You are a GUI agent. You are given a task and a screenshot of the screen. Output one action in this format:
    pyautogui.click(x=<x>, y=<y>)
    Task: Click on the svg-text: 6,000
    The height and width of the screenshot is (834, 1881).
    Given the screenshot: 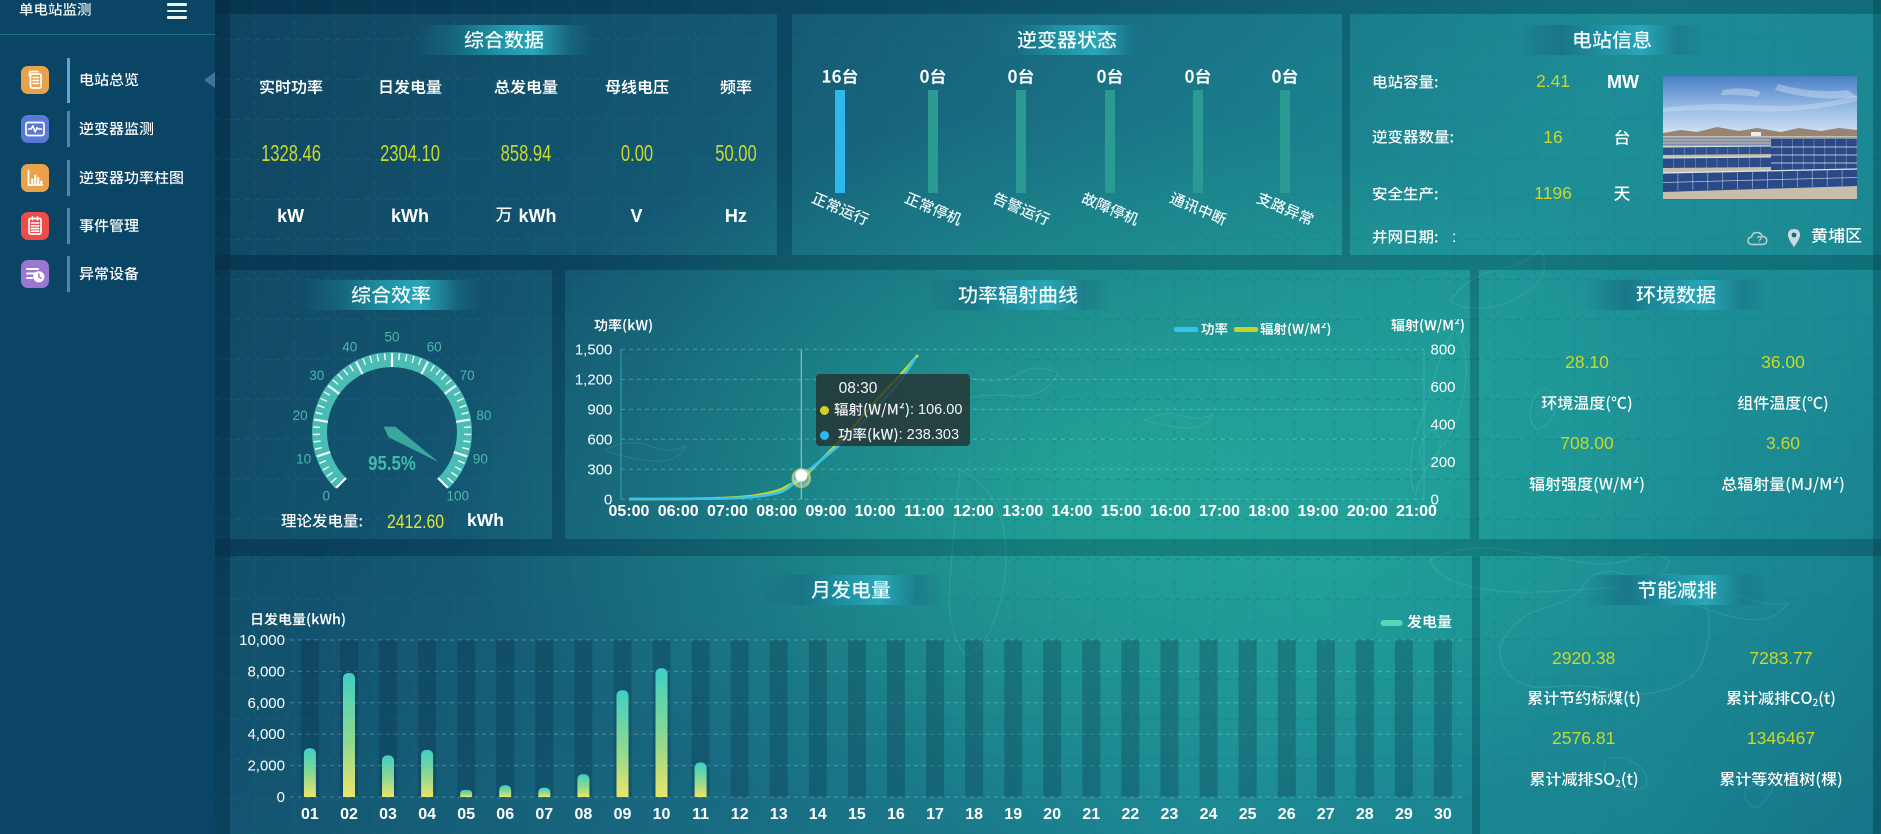 What is the action you would take?
    pyautogui.click(x=266, y=703)
    